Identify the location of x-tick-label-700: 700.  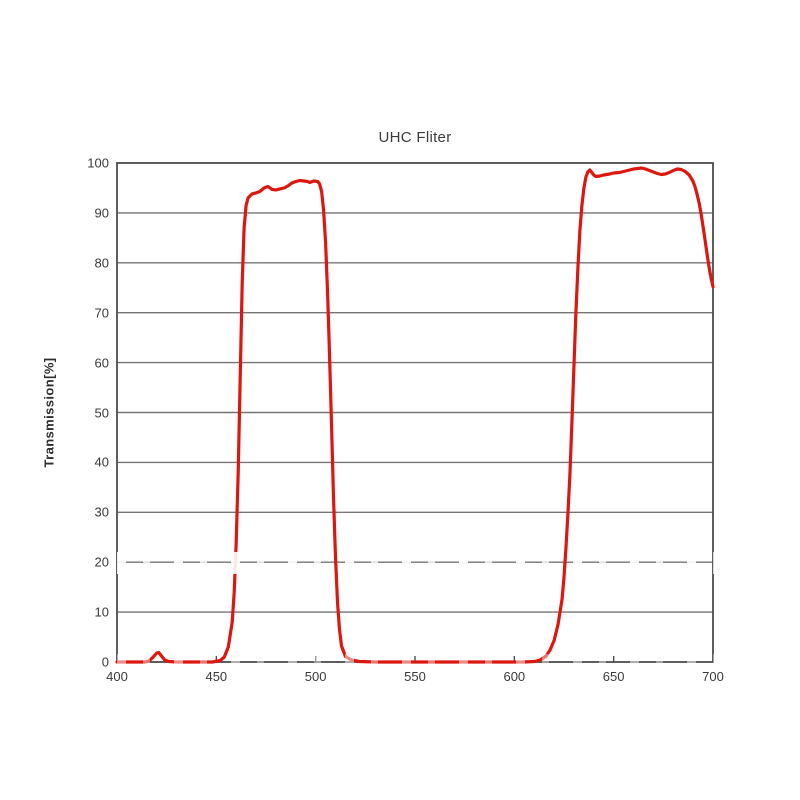
(713, 676).